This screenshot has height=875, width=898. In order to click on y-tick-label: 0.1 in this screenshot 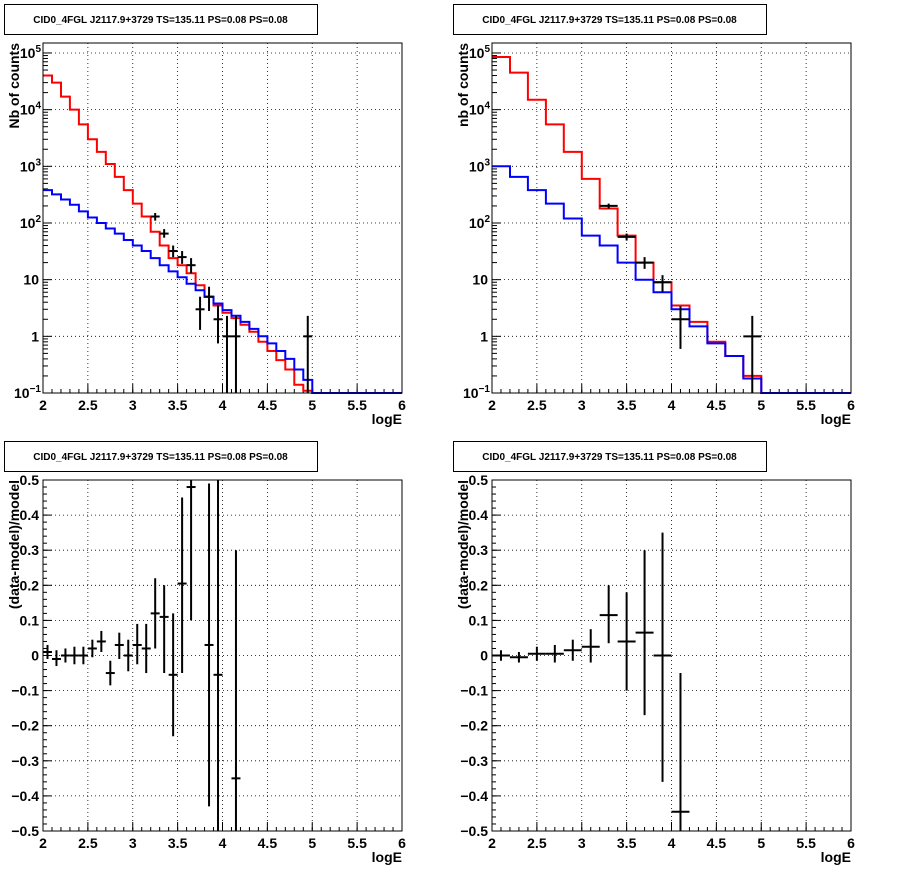, I will do `click(30, 620)`.